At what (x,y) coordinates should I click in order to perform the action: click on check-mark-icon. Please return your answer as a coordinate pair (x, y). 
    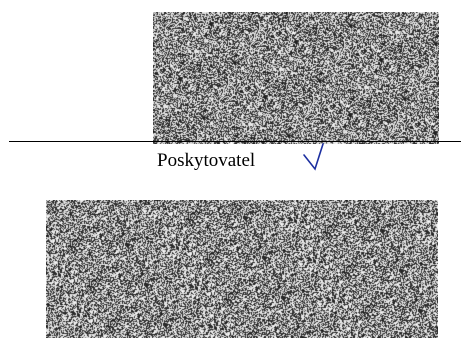
    Looking at the image, I should click on (313, 157).